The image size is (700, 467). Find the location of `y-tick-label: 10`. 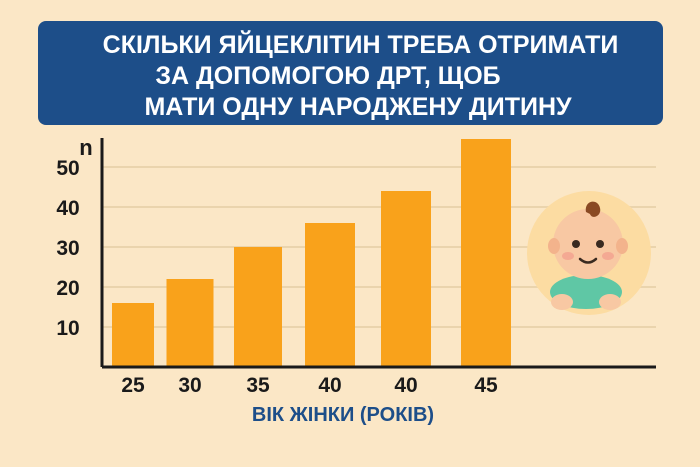

y-tick-label: 10 is located at coordinates (67, 328).